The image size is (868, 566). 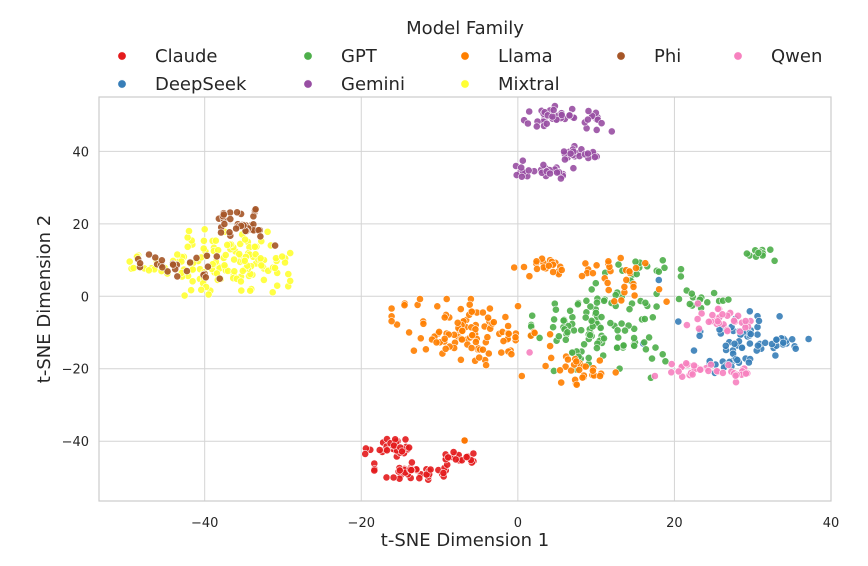 I want to click on legend-item-llama: Llama, so click(x=506, y=56).